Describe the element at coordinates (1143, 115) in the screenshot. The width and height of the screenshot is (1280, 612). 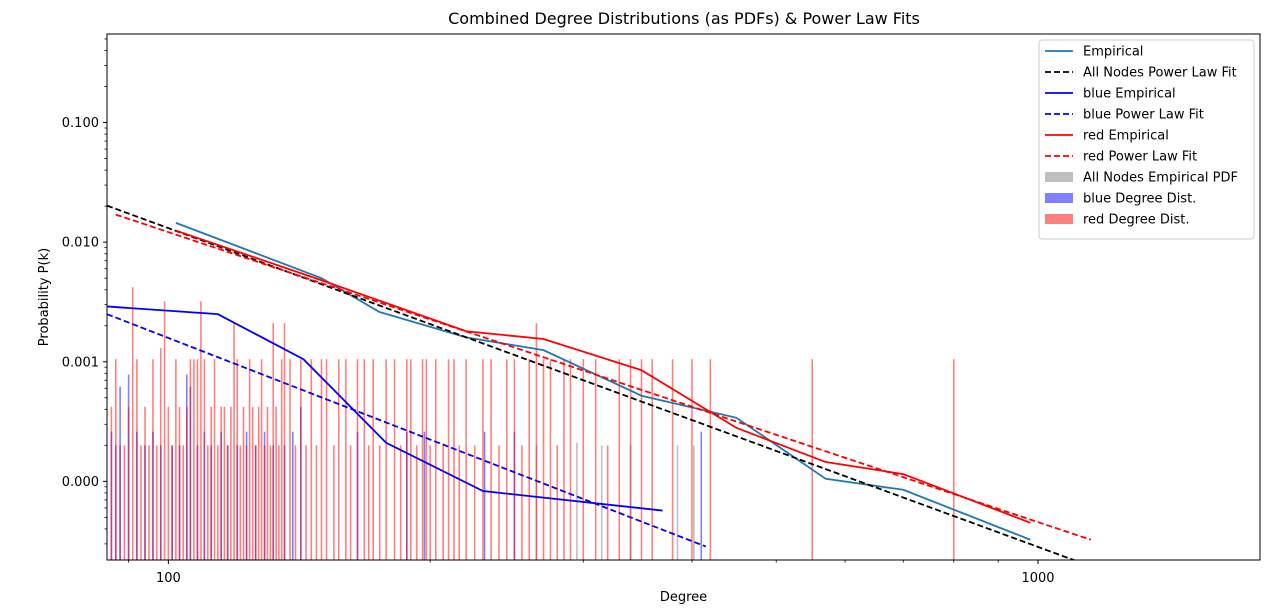
I see `legend-label: blue Power Law Fit` at that location.